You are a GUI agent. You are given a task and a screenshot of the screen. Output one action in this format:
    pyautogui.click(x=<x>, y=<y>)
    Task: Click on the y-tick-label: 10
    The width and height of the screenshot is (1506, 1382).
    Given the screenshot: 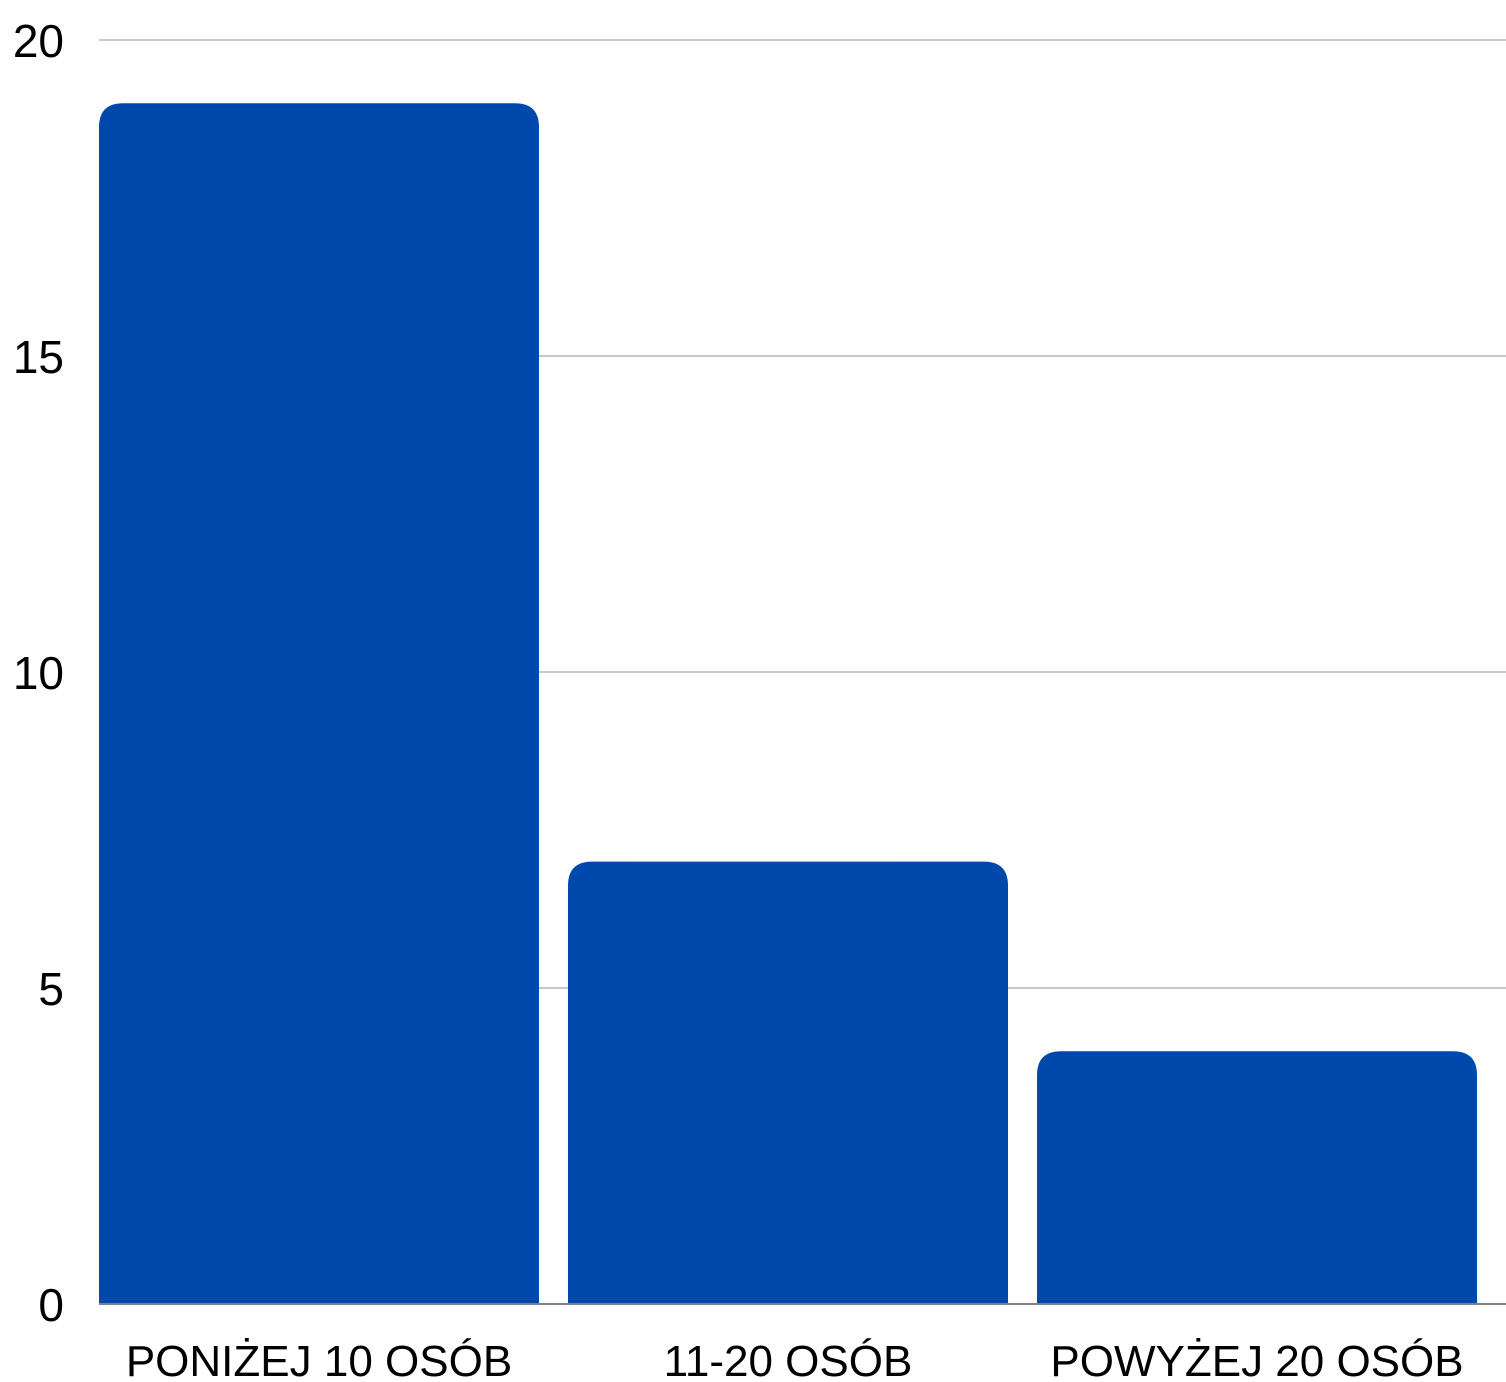 What is the action you would take?
    pyautogui.click(x=38, y=673)
    